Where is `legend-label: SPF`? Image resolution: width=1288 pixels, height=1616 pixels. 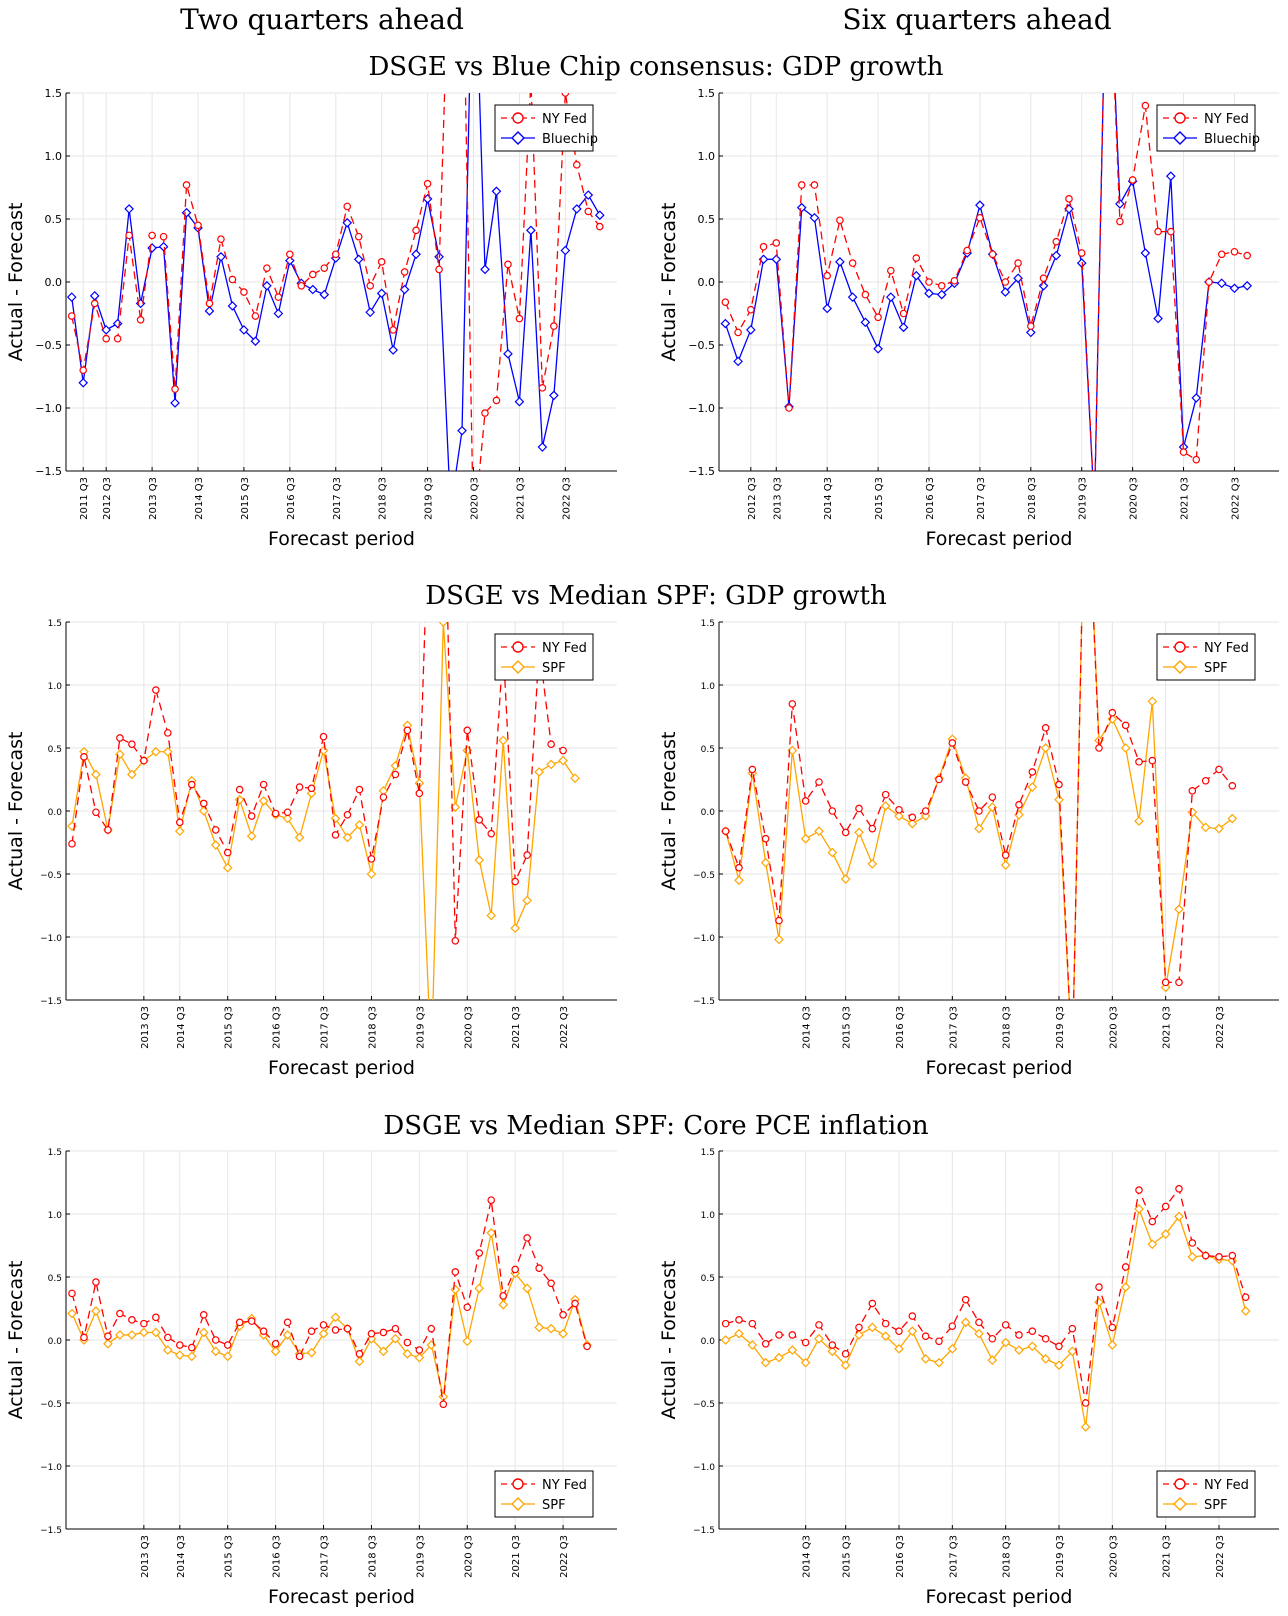
legend-label: SPF is located at coordinates (1216, 668).